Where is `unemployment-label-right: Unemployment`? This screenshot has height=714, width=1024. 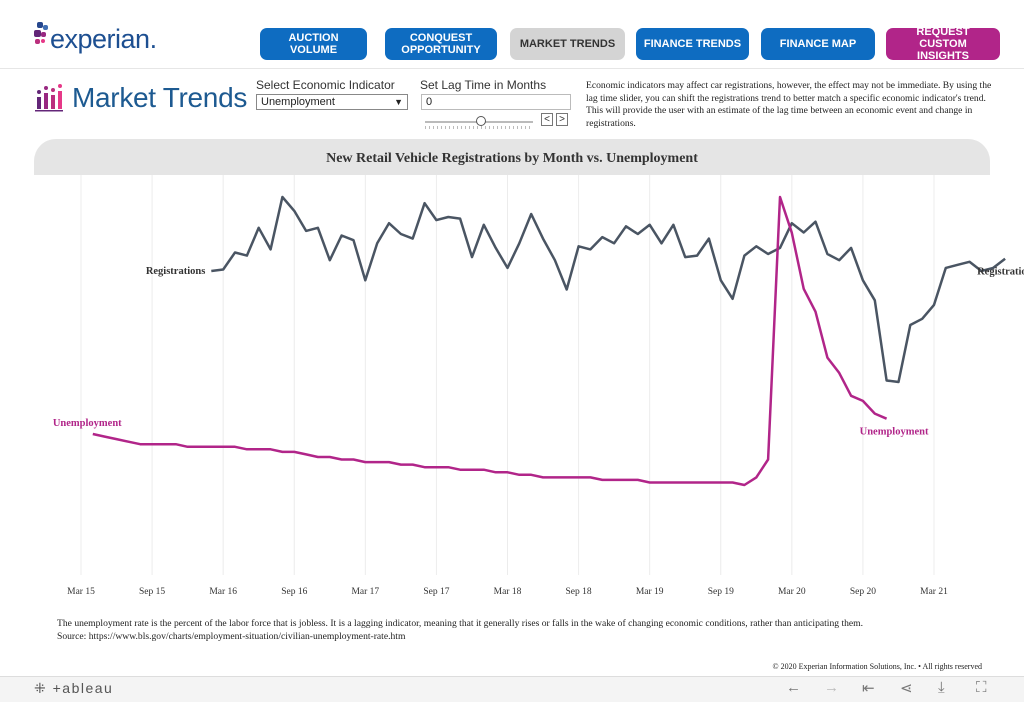 unemployment-label-right: Unemployment is located at coordinates (894, 432).